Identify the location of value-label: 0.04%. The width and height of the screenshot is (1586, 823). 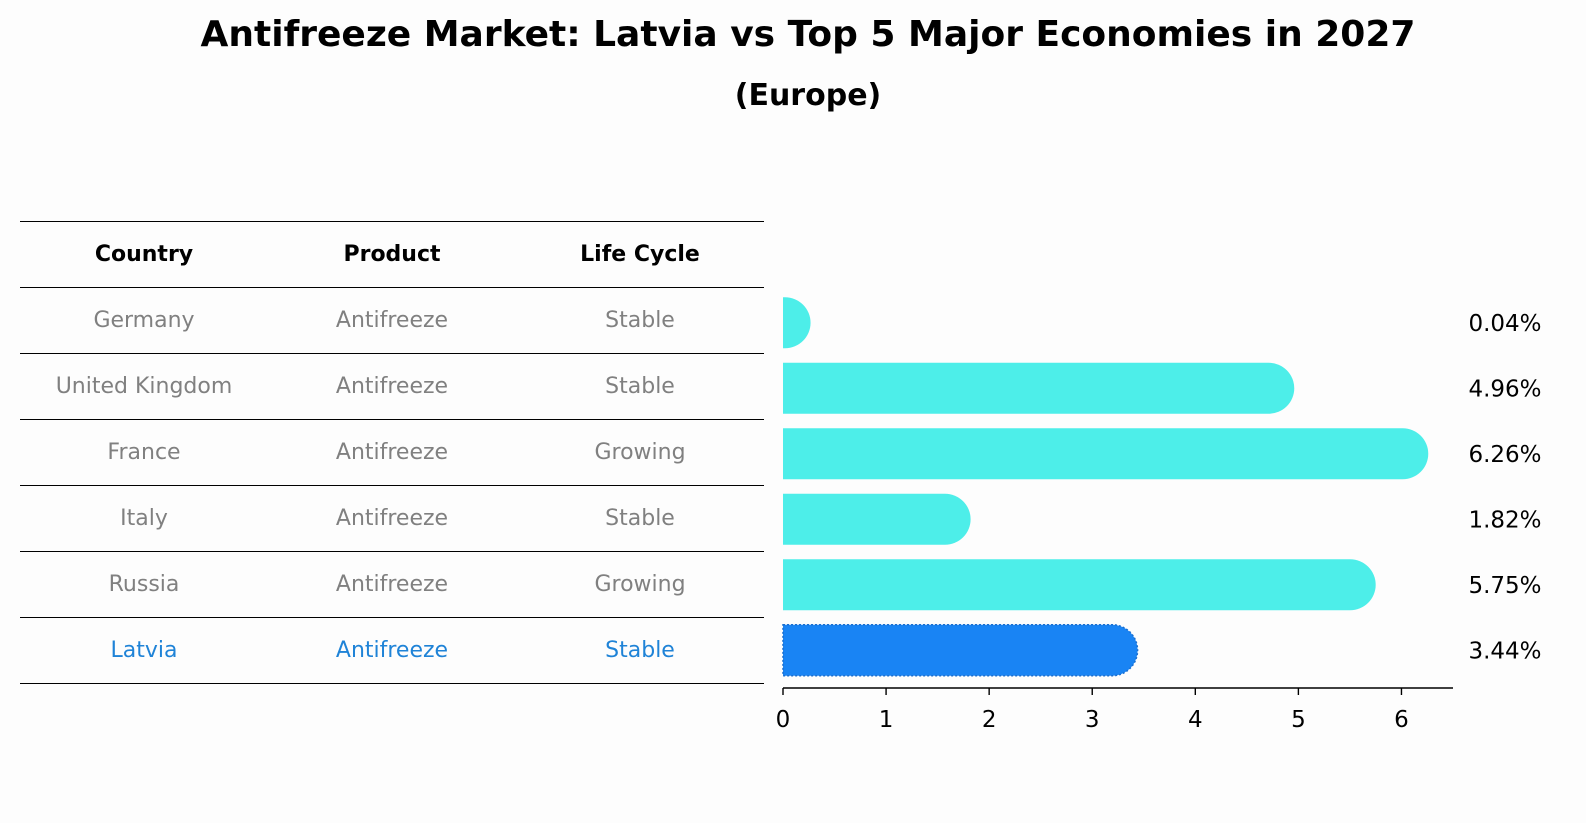
(1504, 324).